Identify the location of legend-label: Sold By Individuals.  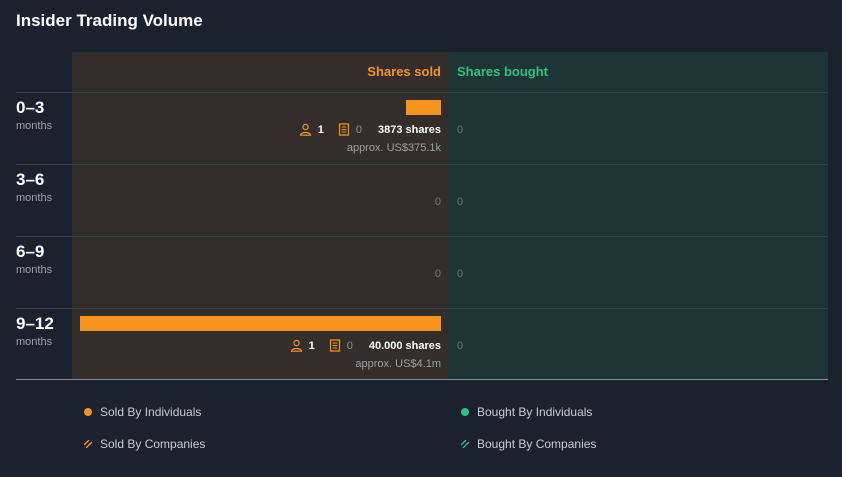
(151, 412).